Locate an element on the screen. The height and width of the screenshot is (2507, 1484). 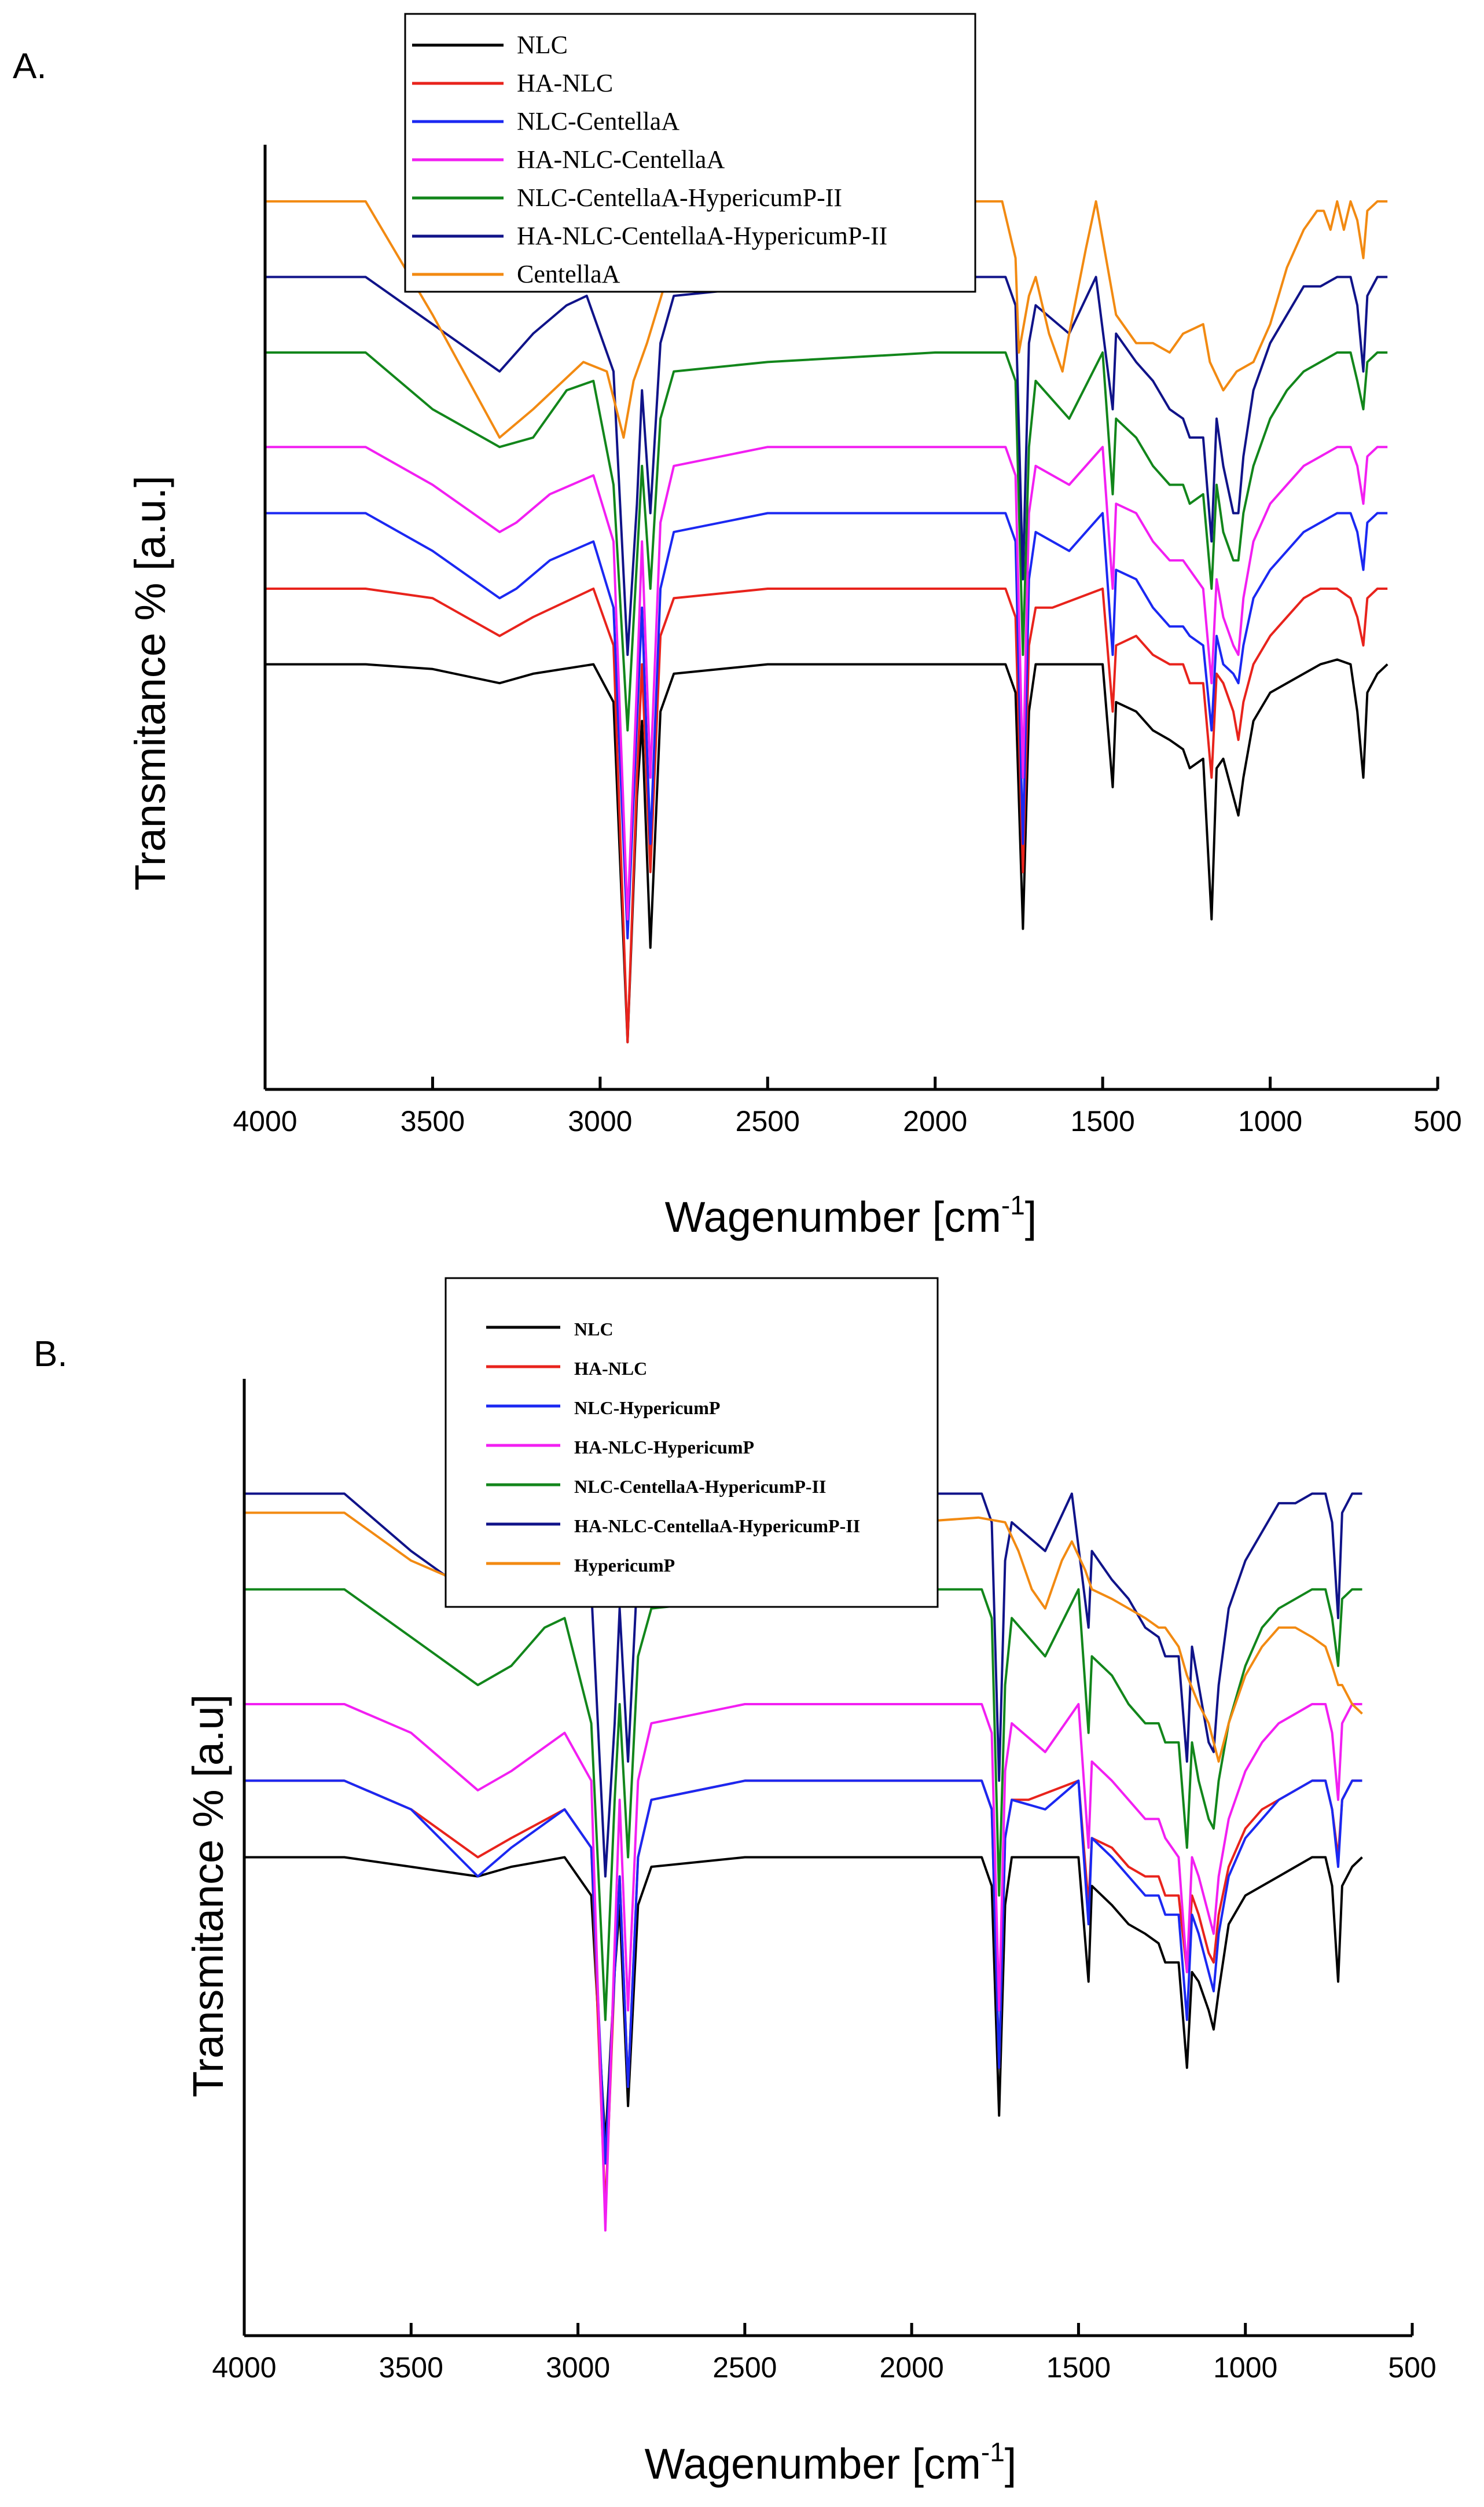
panel-b-x-tick-label-1500: 1500 is located at coordinates (1078, 2367).